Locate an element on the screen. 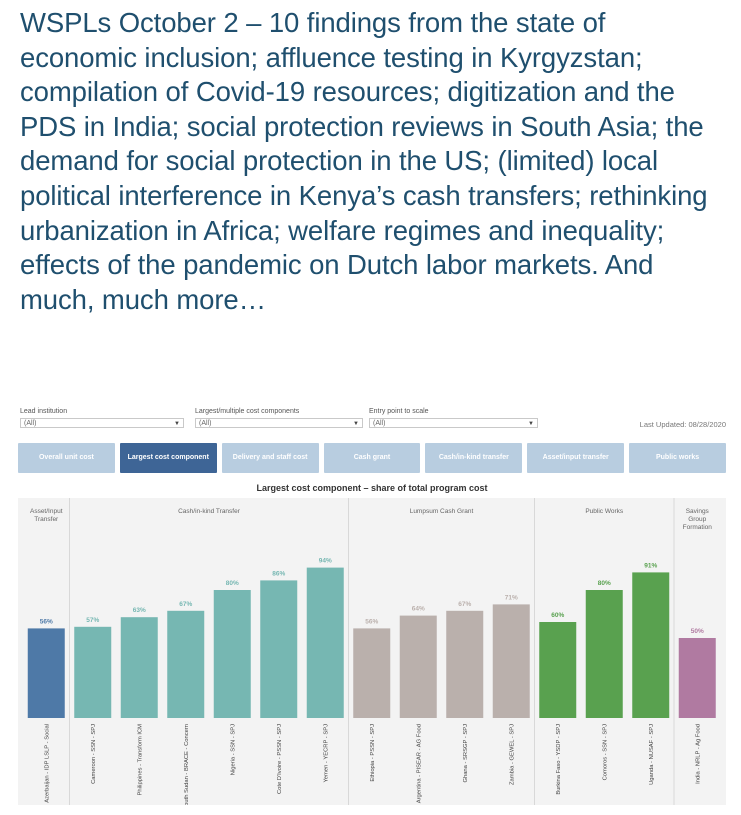  data-label: 63% is located at coordinates (139, 610).